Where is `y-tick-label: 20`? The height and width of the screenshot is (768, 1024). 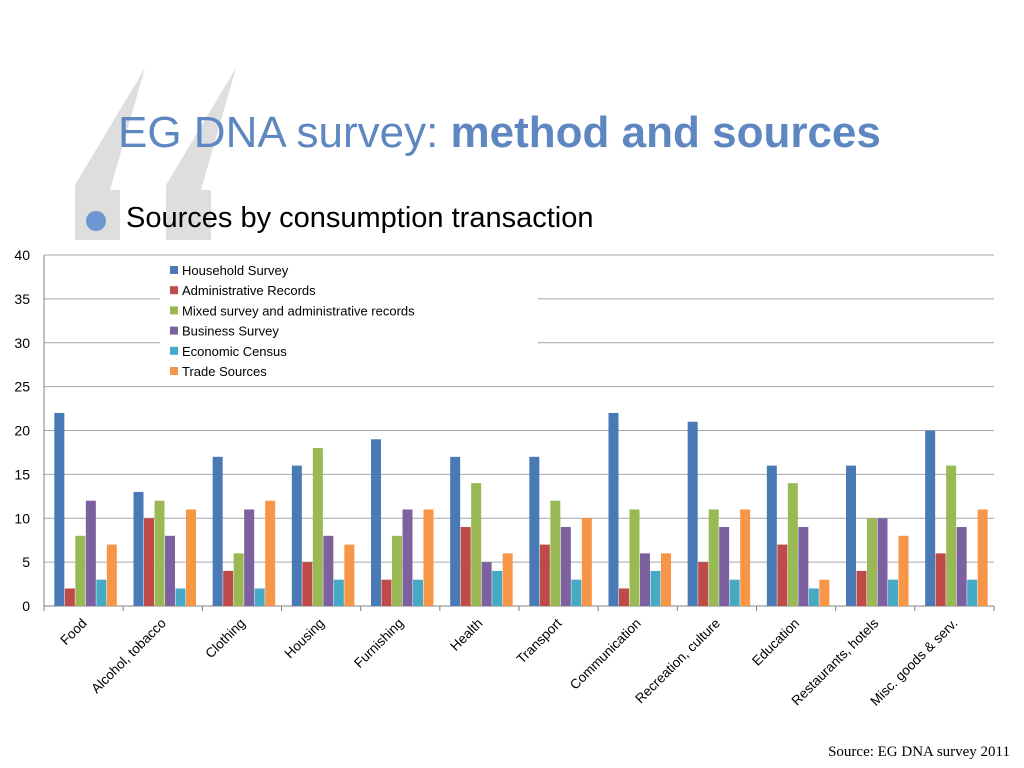 y-tick-label: 20 is located at coordinates (22, 431).